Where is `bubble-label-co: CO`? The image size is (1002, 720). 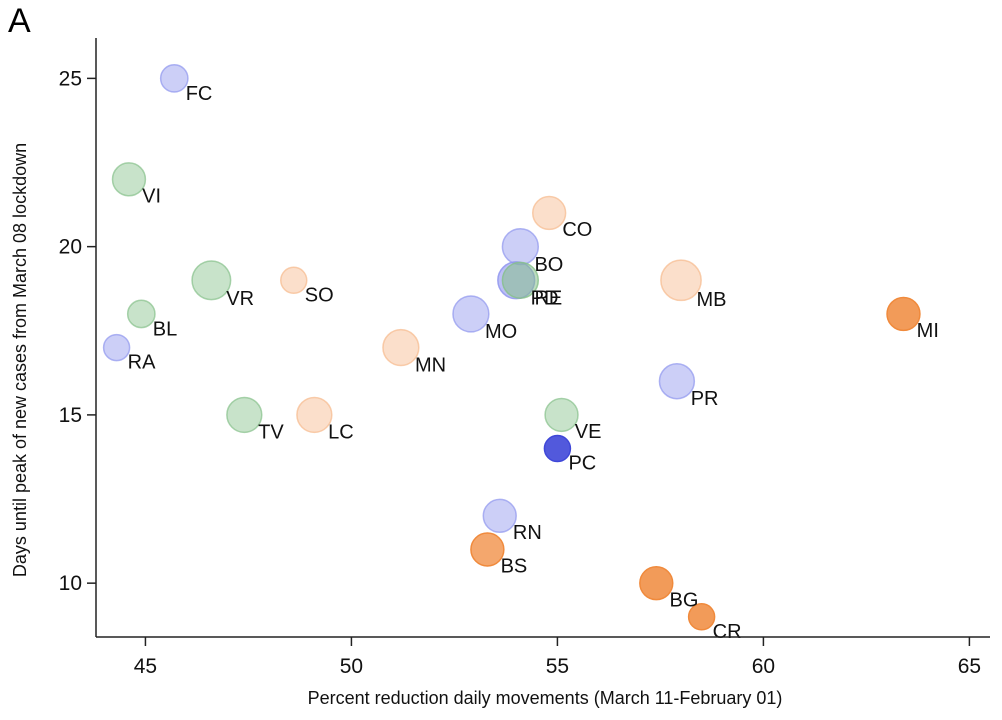 bubble-label-co: CO is located at coordinates (577, 230).